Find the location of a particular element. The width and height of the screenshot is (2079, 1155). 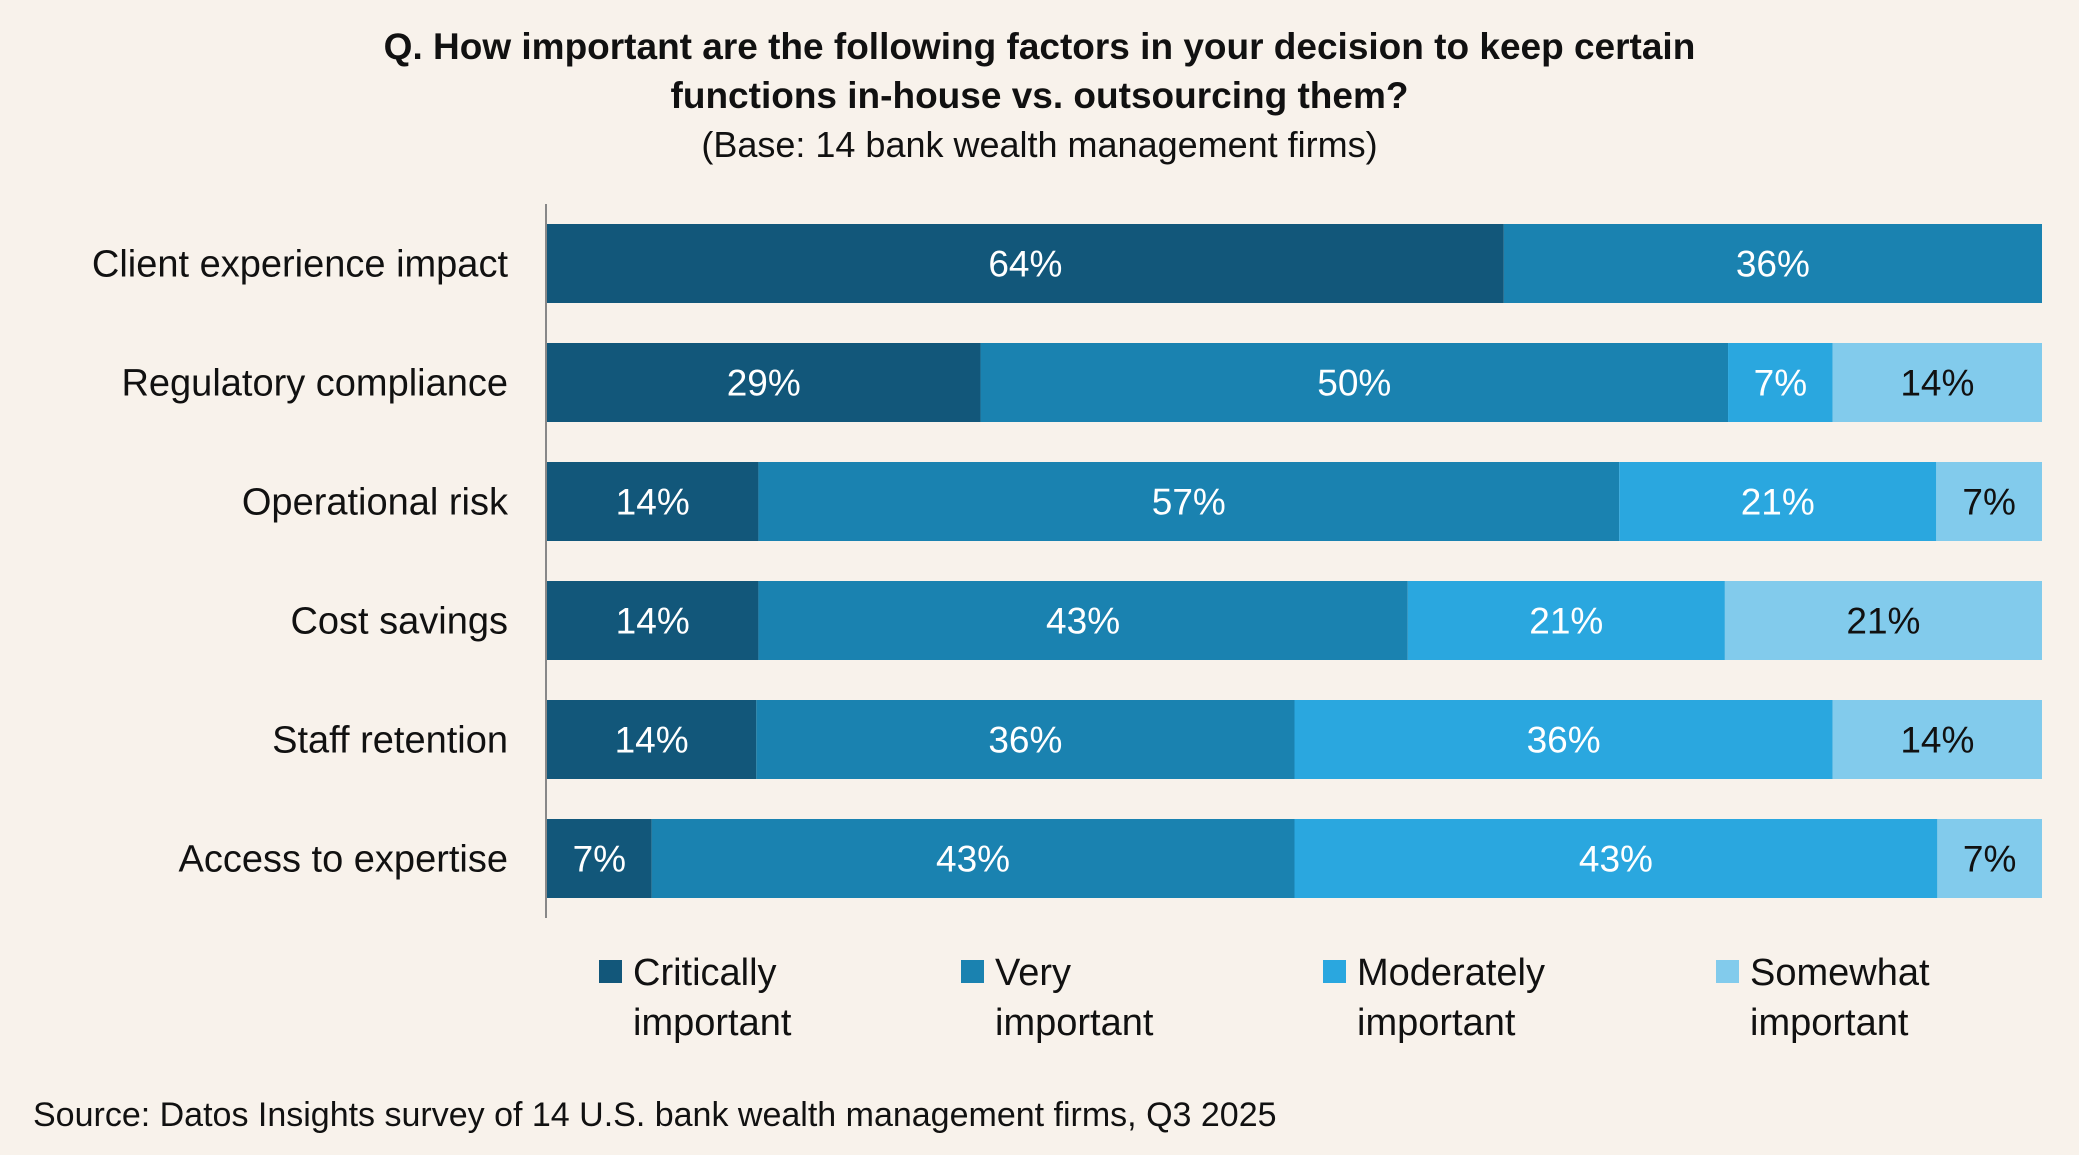

data-label: 64% is located at coordinates (1025, 264).